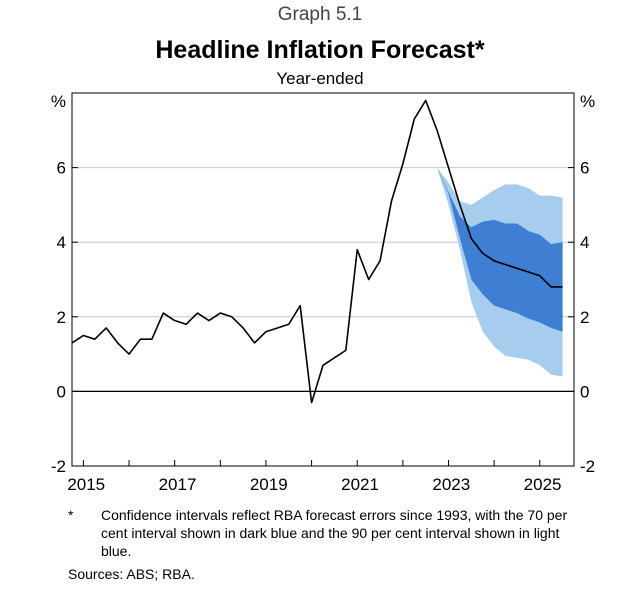  Describe the element at coordinates (269, 484) in the screenshot. I see `x-tick-label: 2019` at that location.